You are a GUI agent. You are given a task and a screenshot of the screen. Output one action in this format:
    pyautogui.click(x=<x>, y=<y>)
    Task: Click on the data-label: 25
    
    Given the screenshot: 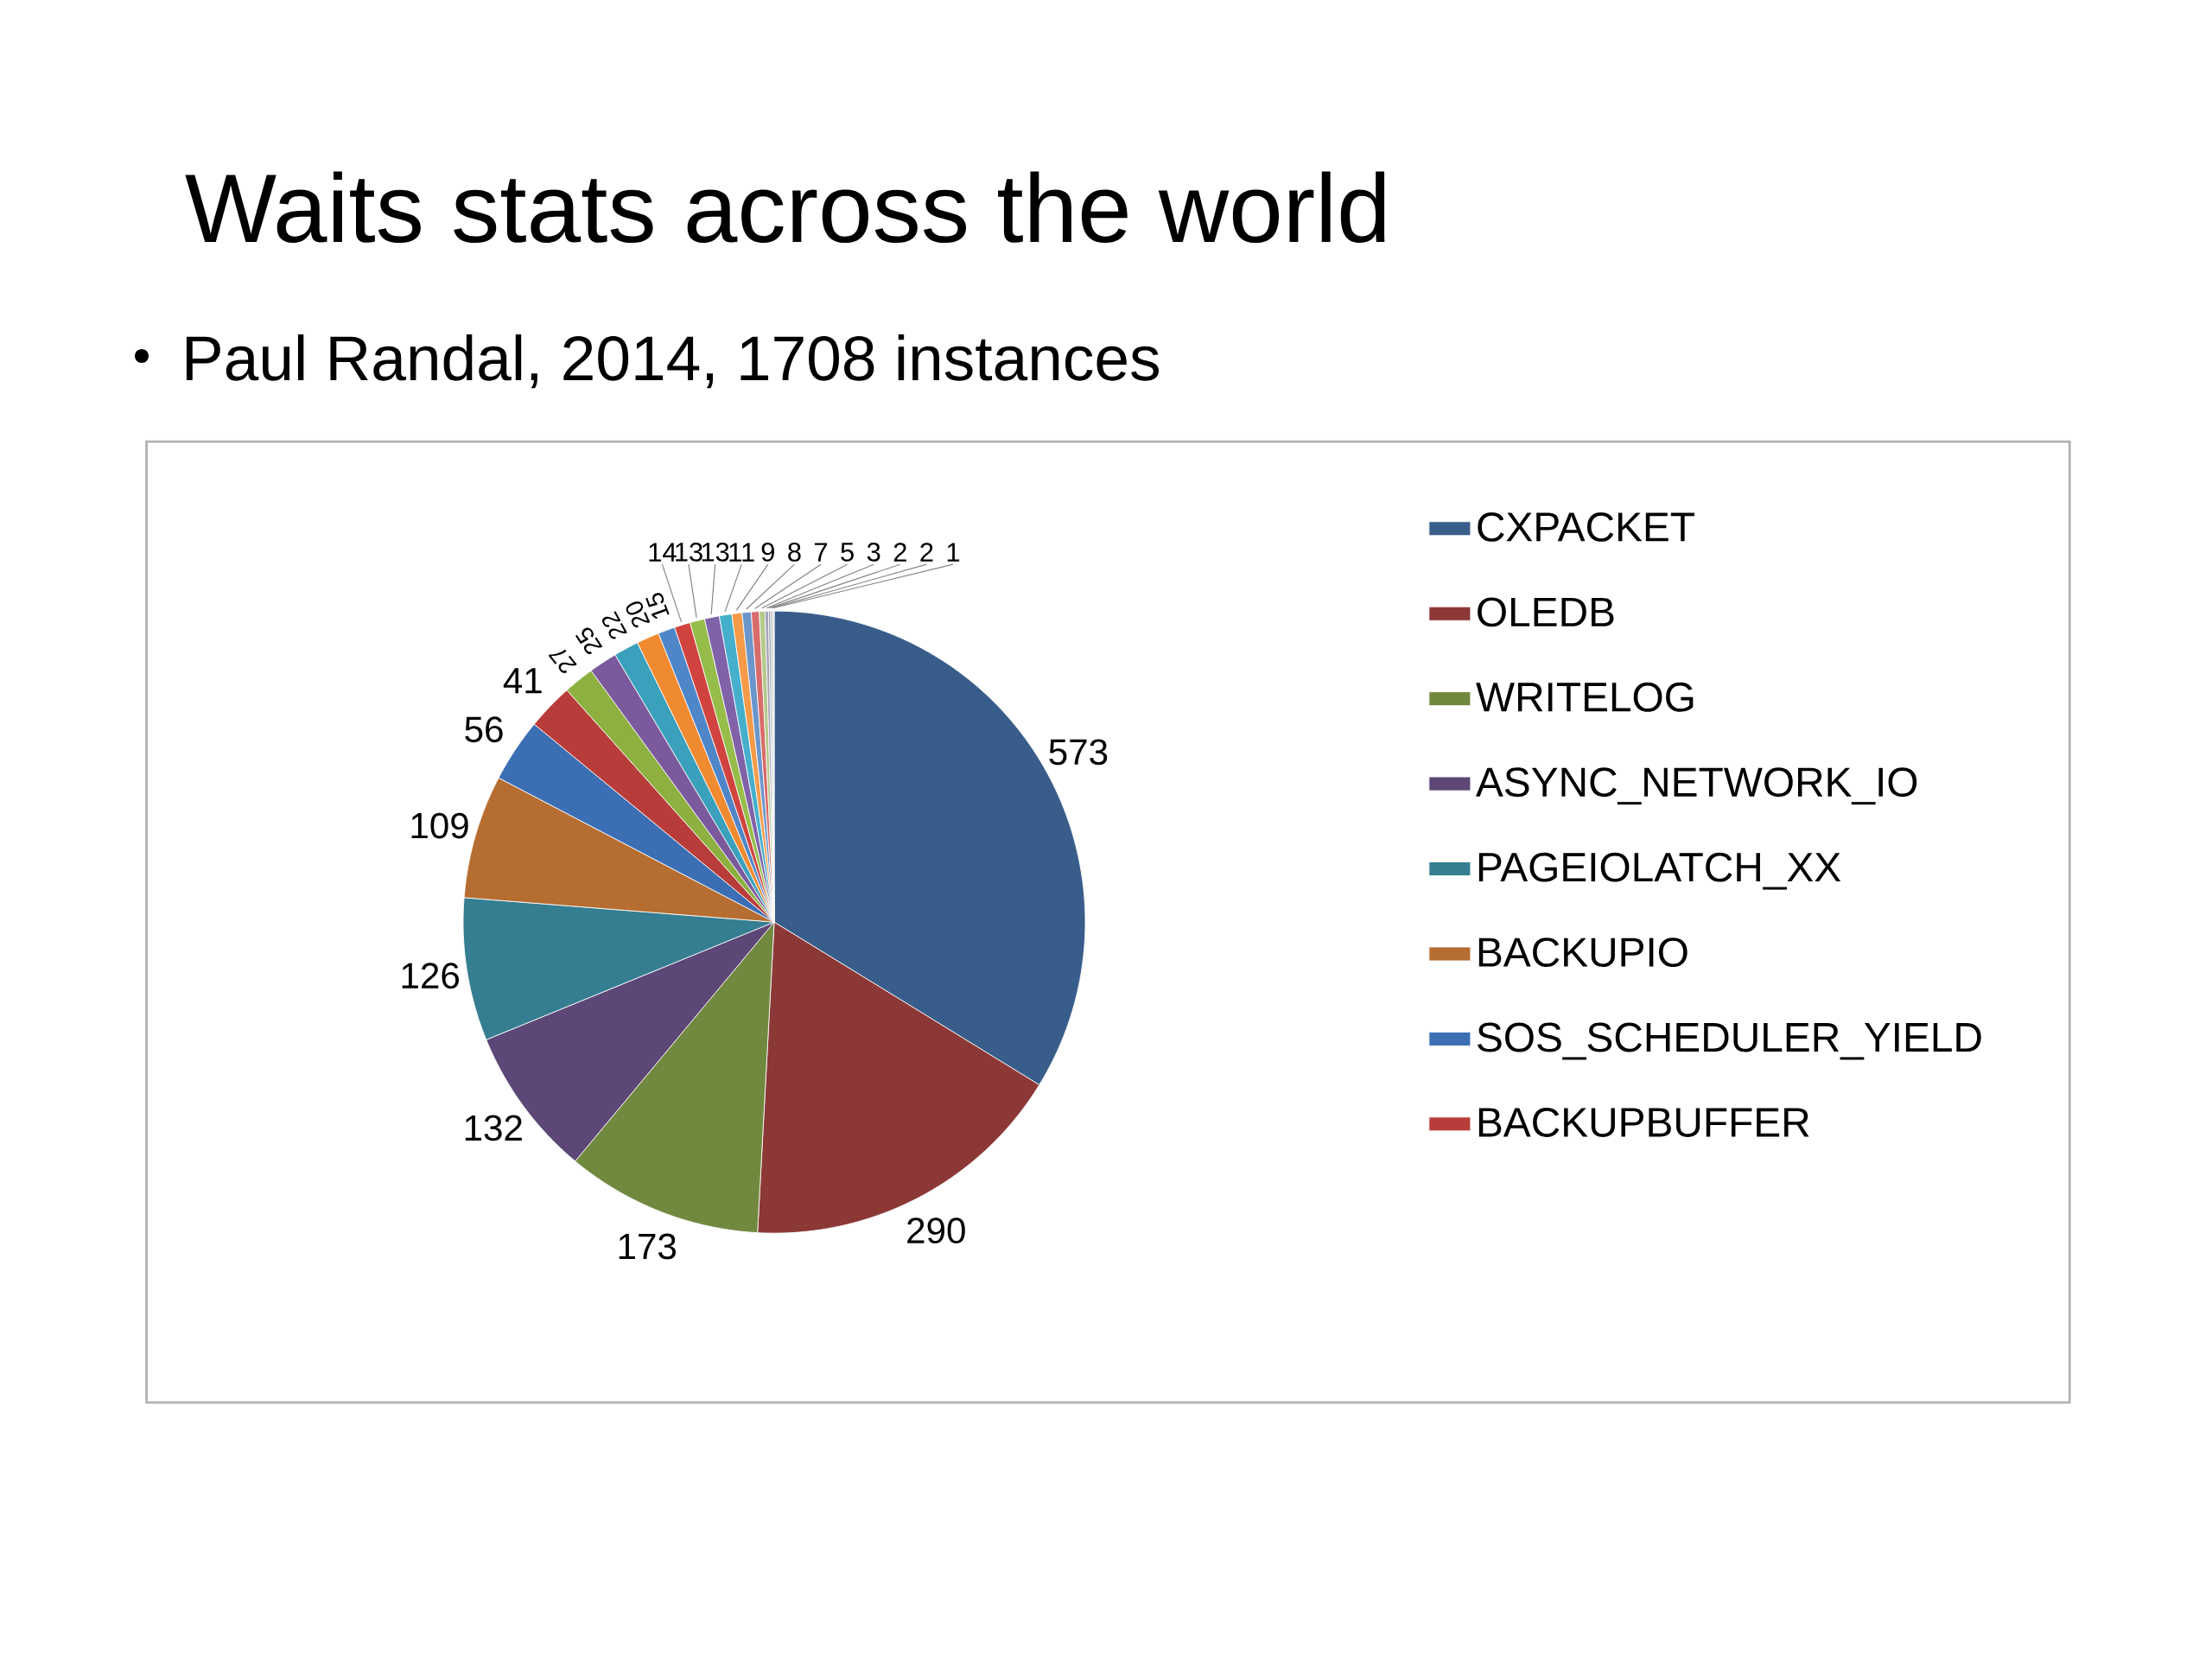 What is the action you would take?
    pyautogui.click(x=589, y=640)
    